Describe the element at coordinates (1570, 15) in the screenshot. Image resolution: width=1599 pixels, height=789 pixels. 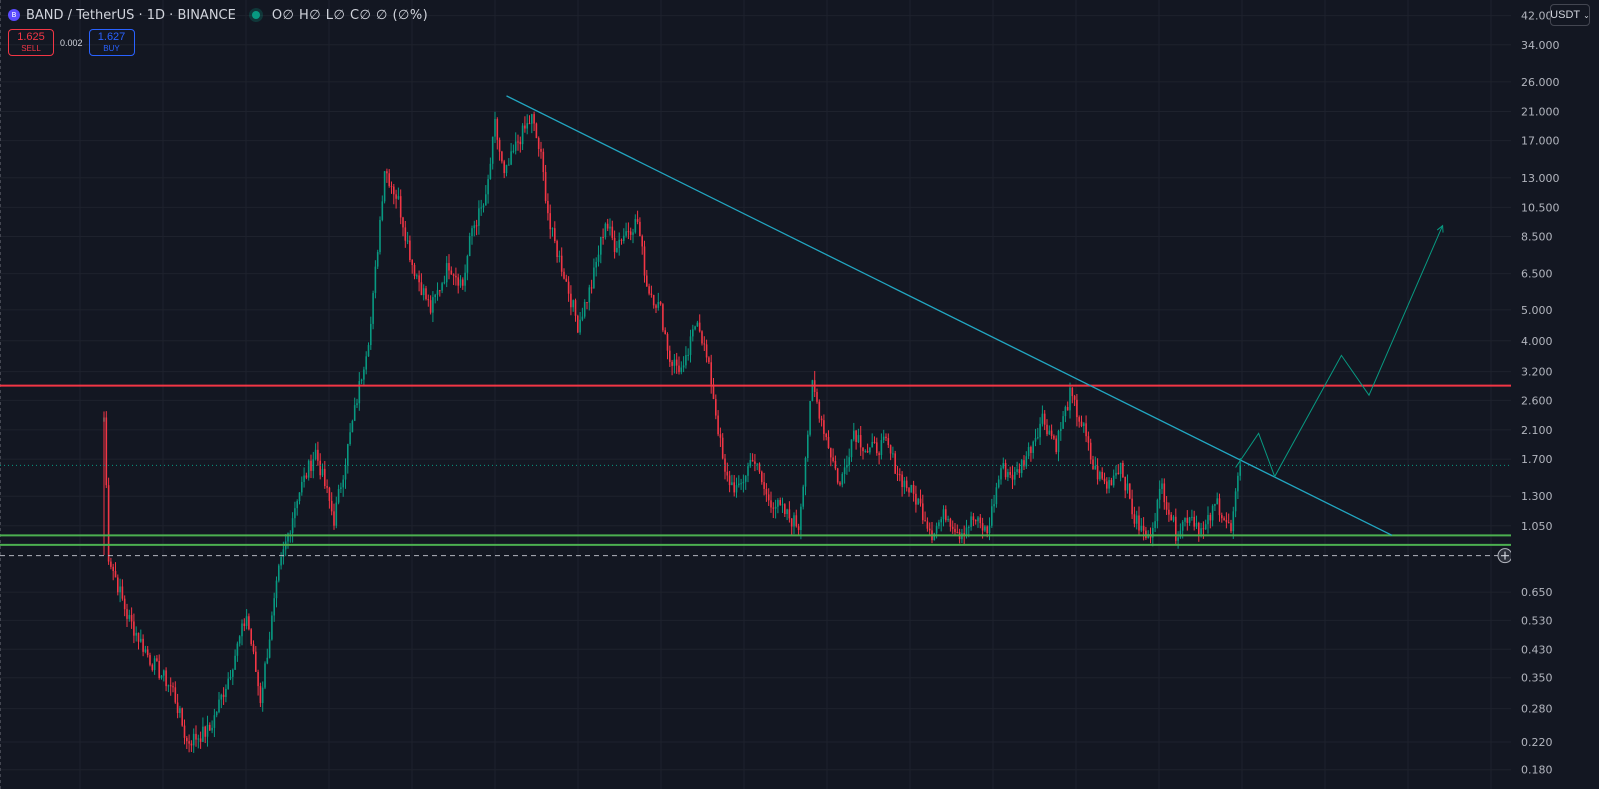
I see `currency-selector: USDT ⌄` at that location.